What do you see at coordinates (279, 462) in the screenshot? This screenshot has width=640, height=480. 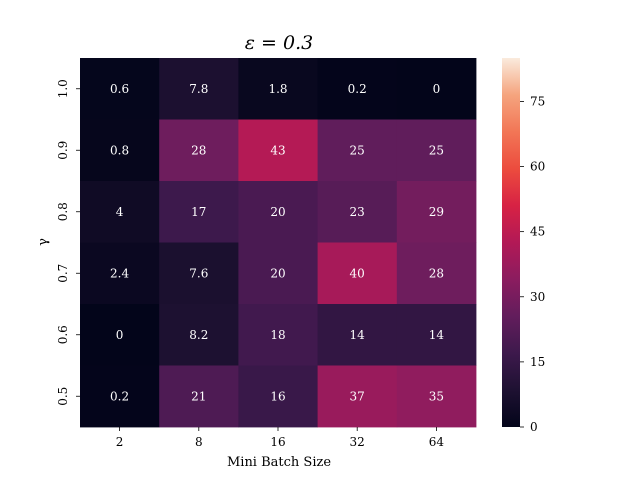 I see `x-axis-label: Mini Batch Size` at bounding box center [279, 462].